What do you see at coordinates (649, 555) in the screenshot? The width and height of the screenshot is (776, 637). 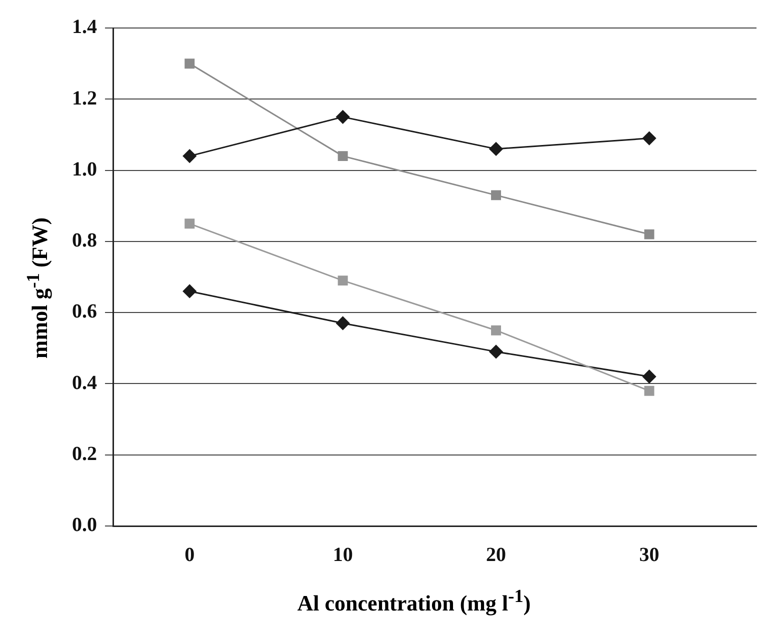 I see `x-tick-label: 30` at bounding box center [649, 555].